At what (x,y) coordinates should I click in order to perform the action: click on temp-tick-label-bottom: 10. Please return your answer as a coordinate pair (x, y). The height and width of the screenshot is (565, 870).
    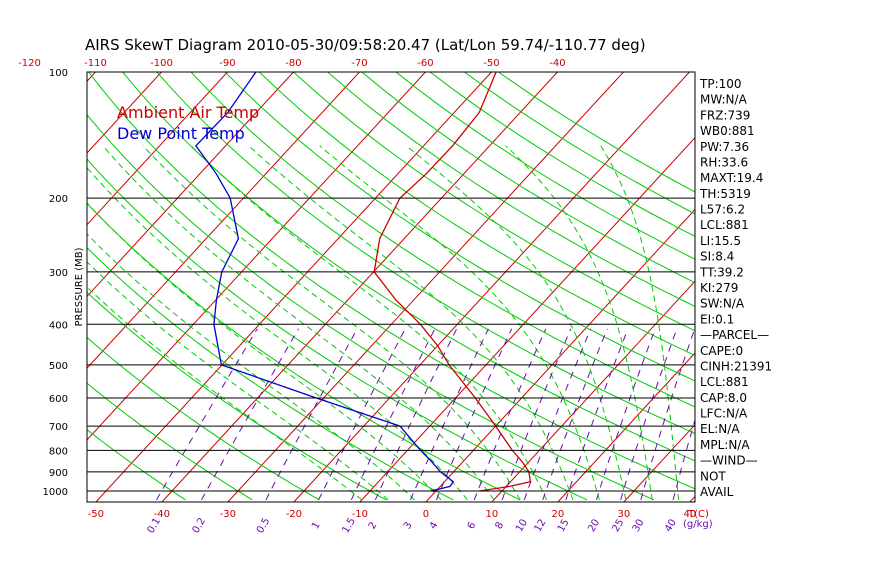
    Looking at the image, I should click on (492, 514).